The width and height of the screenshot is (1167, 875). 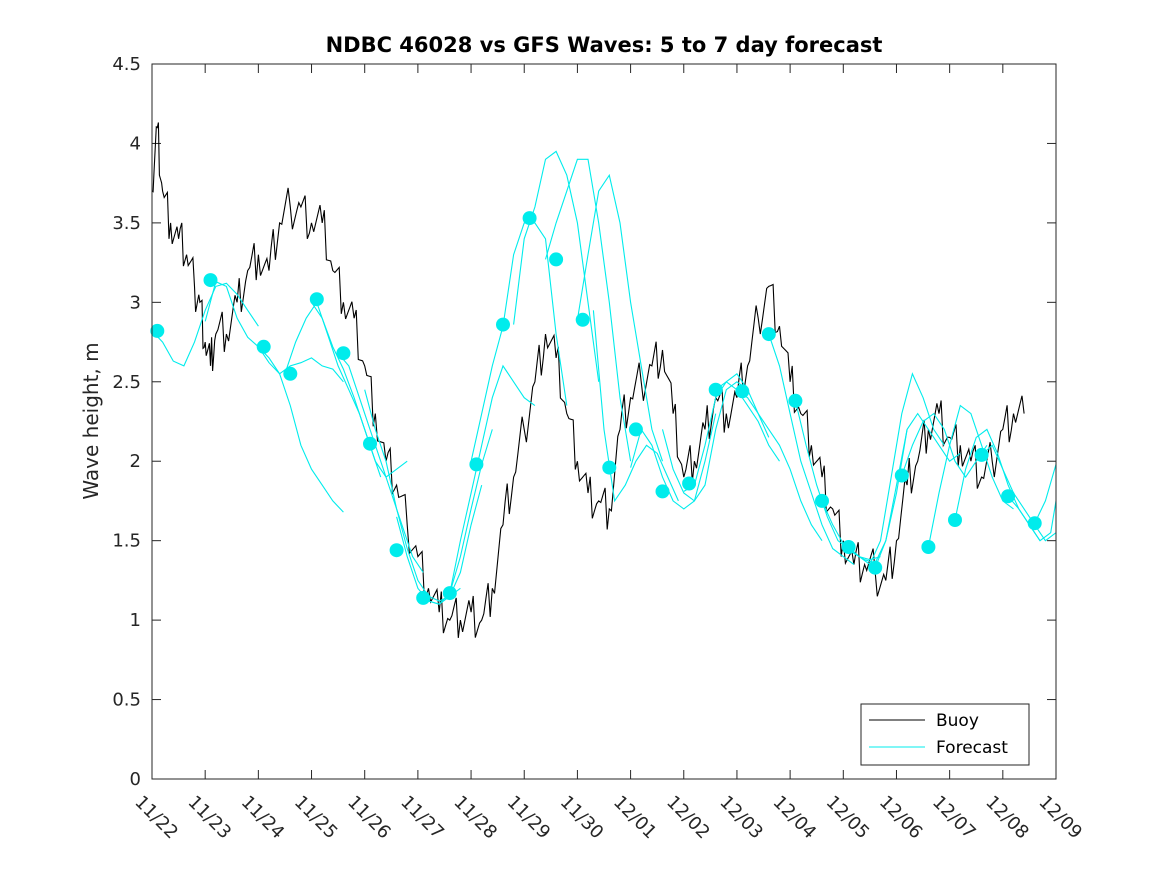 I want to click on legend-forecast-label: Forecast, so click(x=972, y=748).